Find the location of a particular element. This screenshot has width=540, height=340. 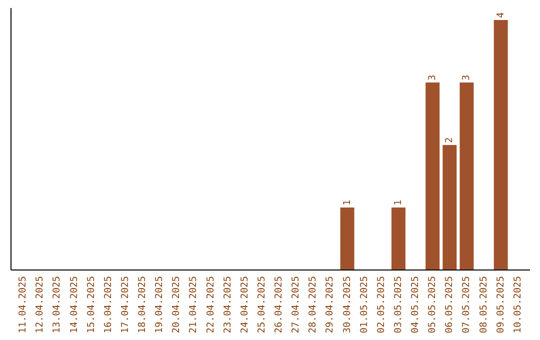

data-label: 2 is located at coordinates (450, 140).